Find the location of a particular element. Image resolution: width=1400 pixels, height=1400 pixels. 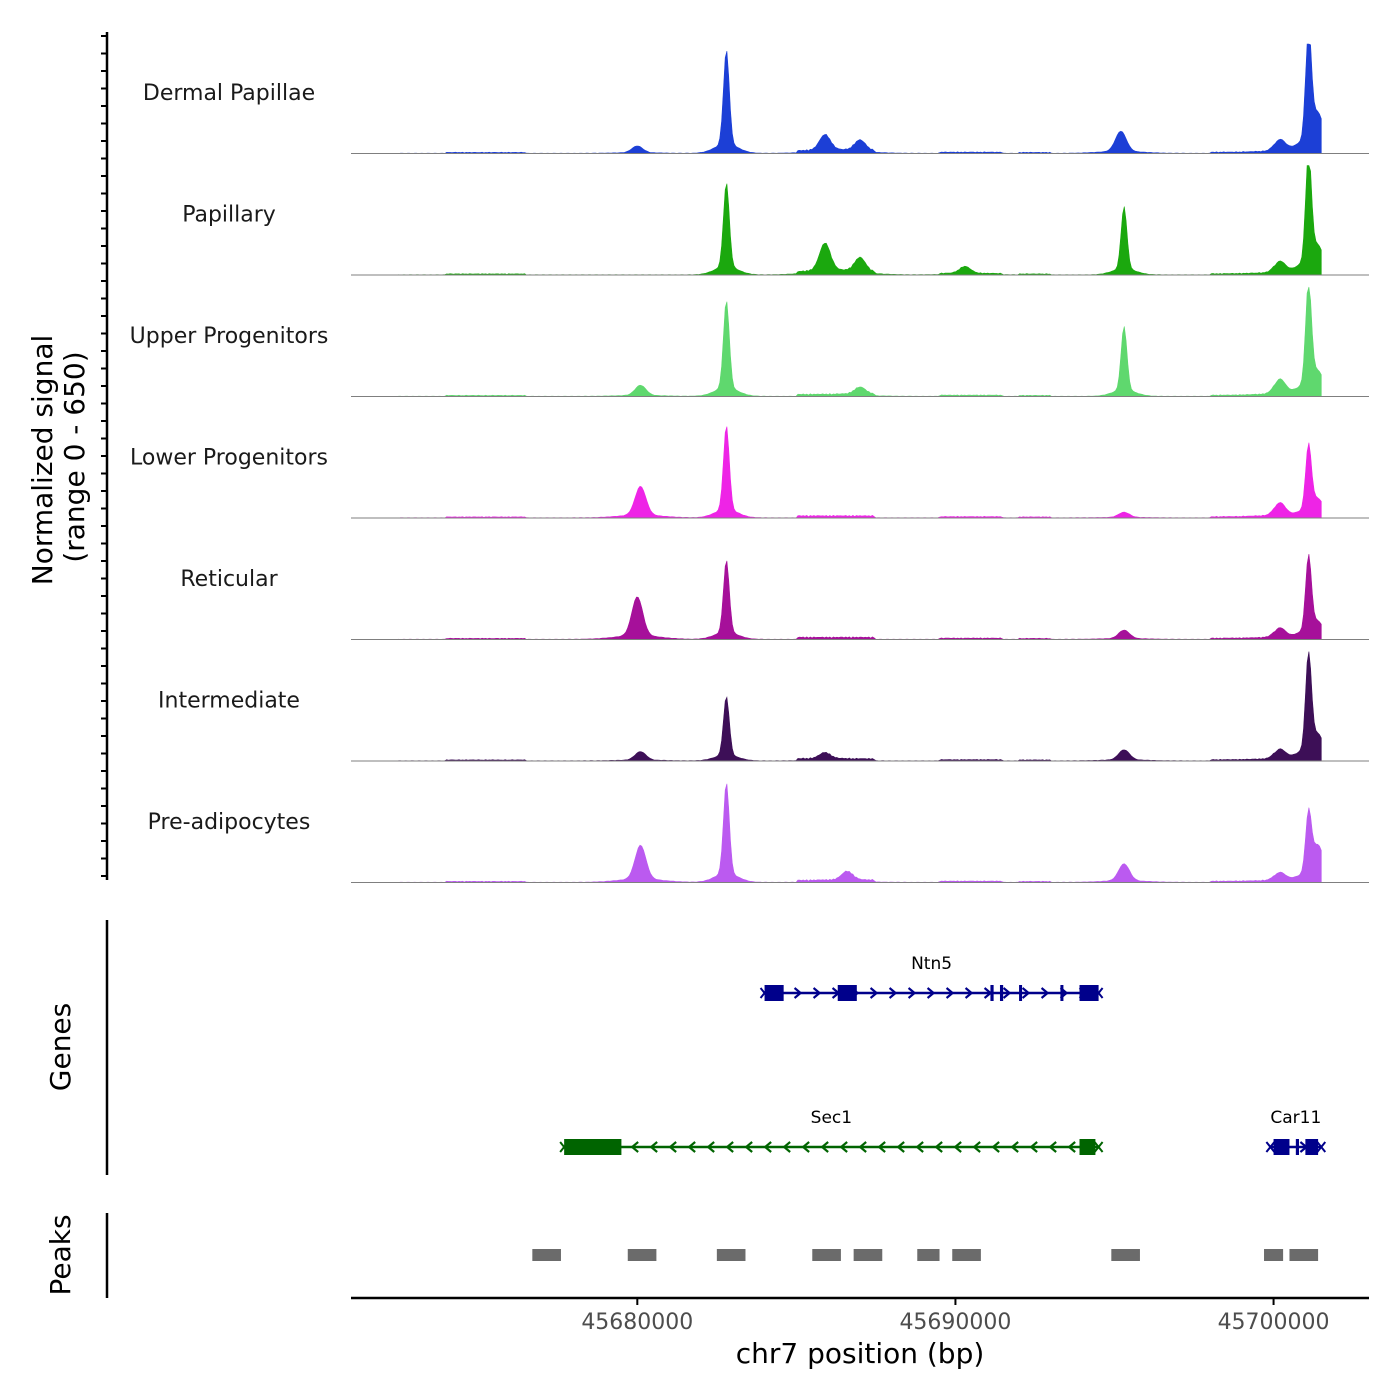

signal-y-axis-ticks is located at coordinates (104, 456).